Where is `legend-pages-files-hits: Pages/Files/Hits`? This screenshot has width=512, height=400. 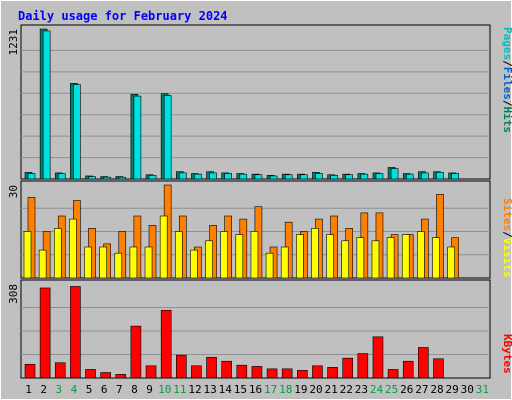 legend-pages-files-hits: Pages/Files/Hits is located at coordinates (506, 80).